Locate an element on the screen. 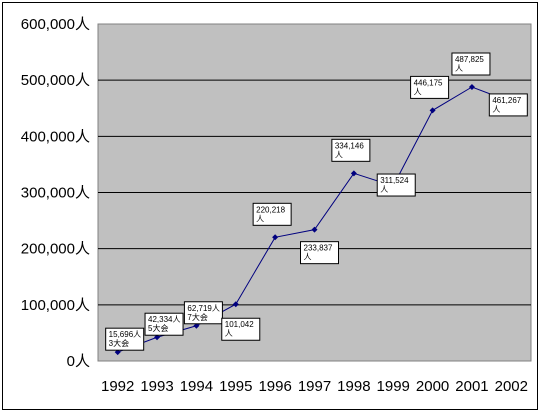 This screenshot has width=544, height=416. svg-text: 15,696人 is located at coordinates (125, 334).